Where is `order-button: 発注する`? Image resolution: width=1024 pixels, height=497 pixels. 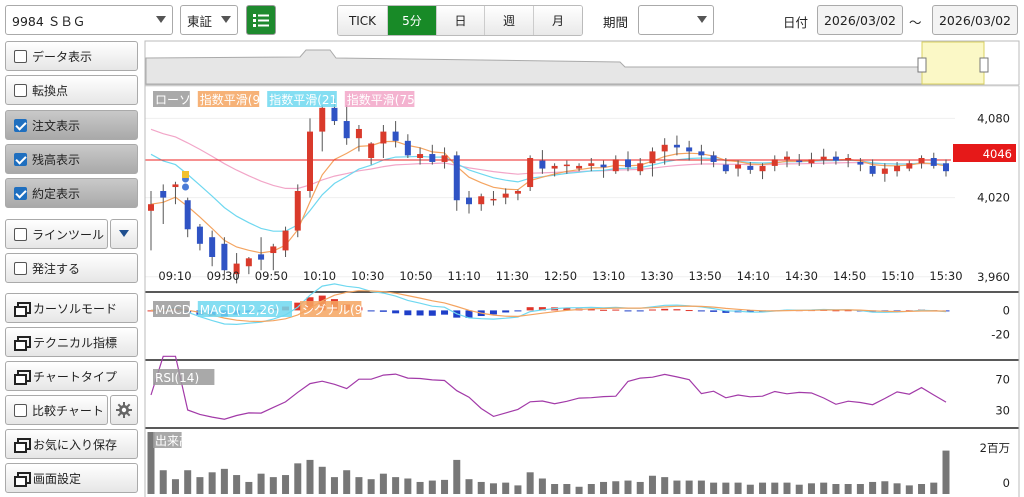
order-button: 発注する is located at coordinates (71, 268).